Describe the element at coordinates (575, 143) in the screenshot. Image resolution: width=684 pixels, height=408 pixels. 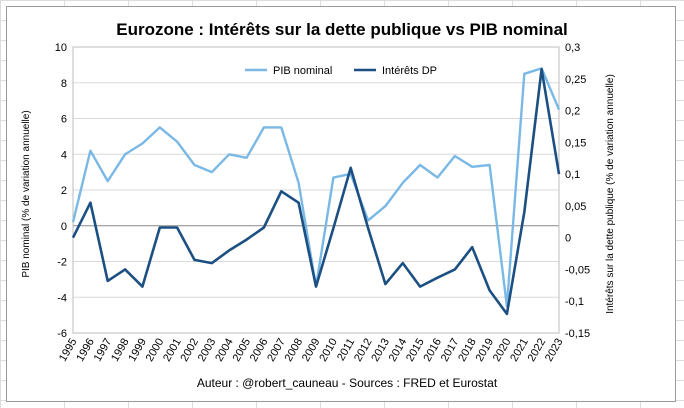
I see `y2-tick-label: 0,15` at that location.